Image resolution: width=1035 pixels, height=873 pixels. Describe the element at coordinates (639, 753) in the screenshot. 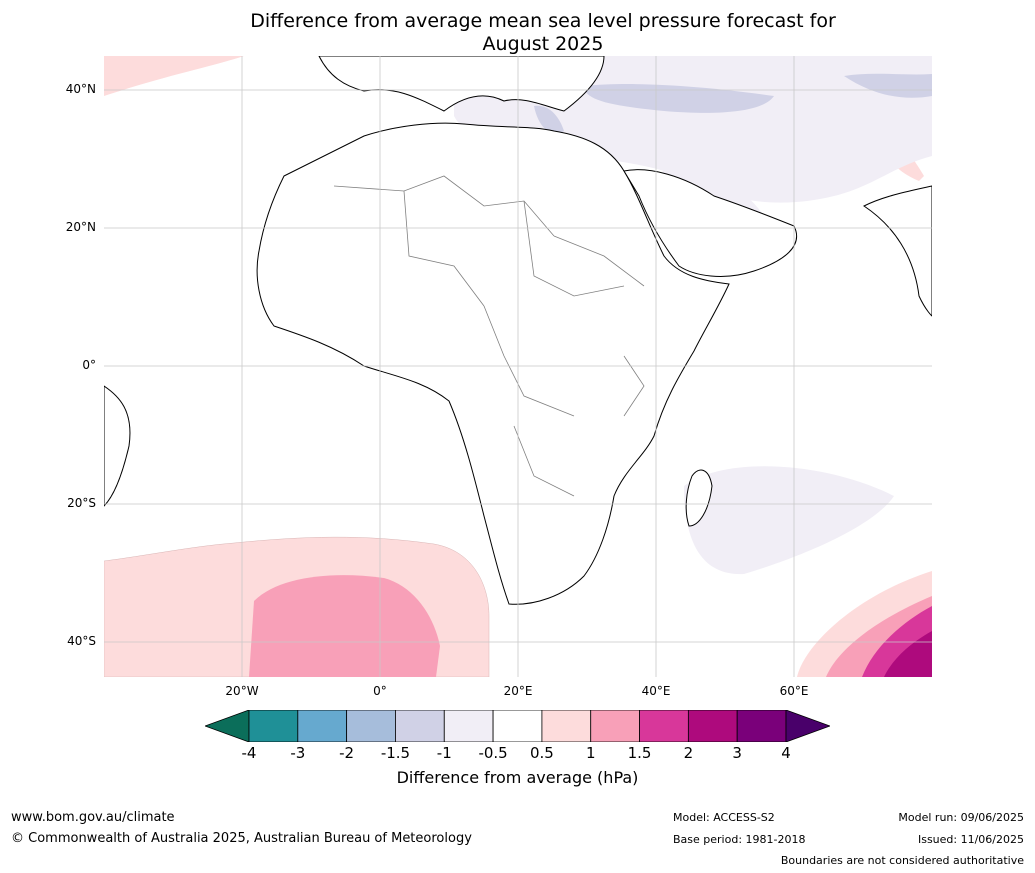

I see `colorbar-tick-label: 1.5` at that location.